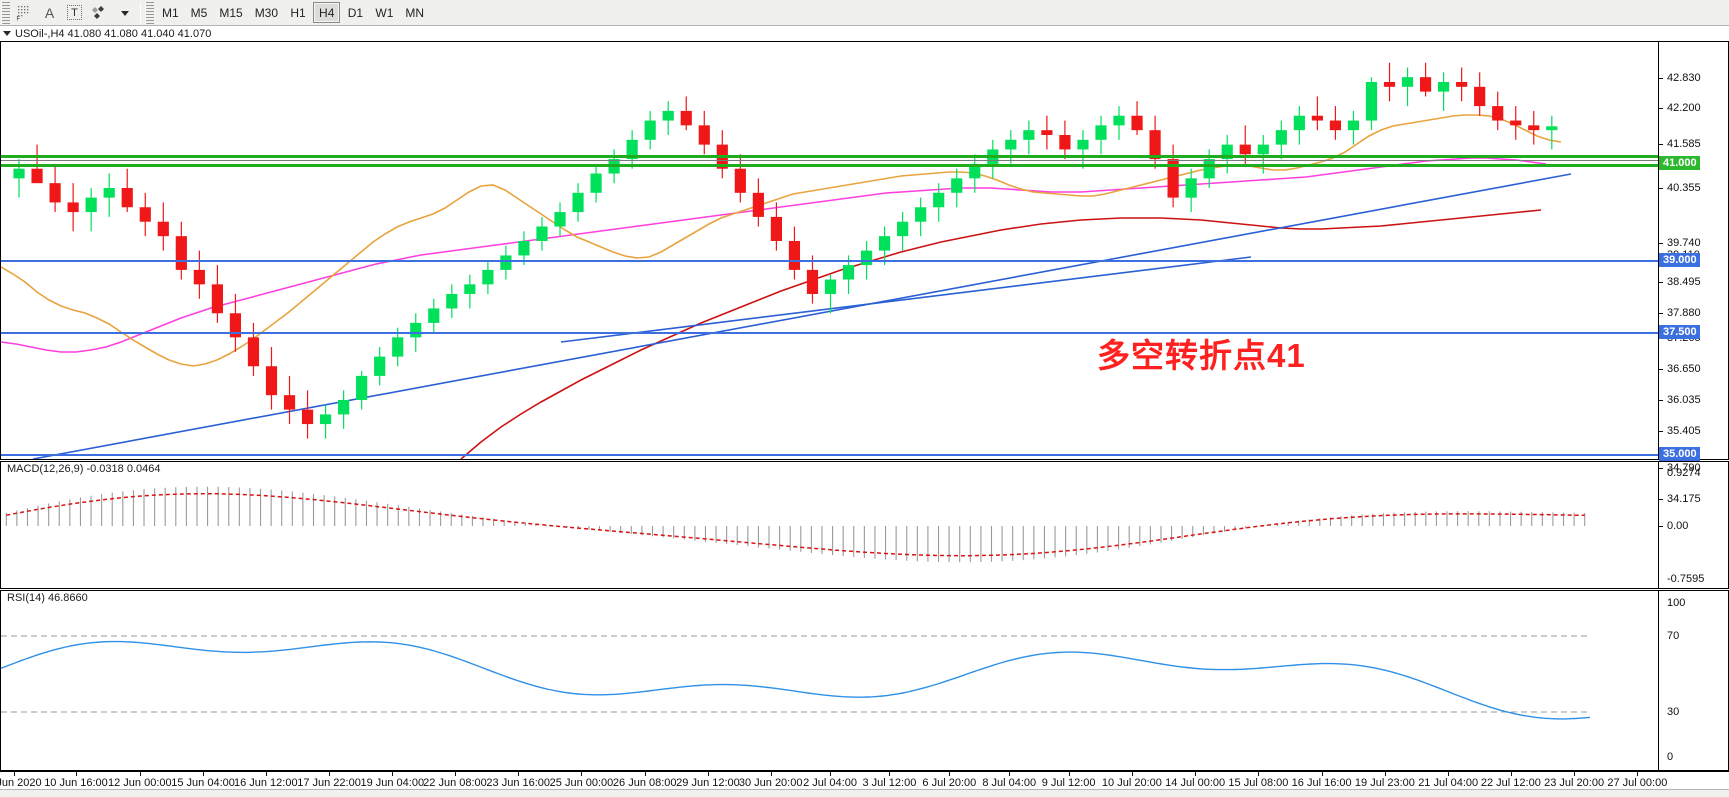 The height and width of the screenshot is (797, 1729). Describe the element at coordinates (392, 783) in the screenshot. I see `time-axis-label: 19 Jun 04:00` at that location.